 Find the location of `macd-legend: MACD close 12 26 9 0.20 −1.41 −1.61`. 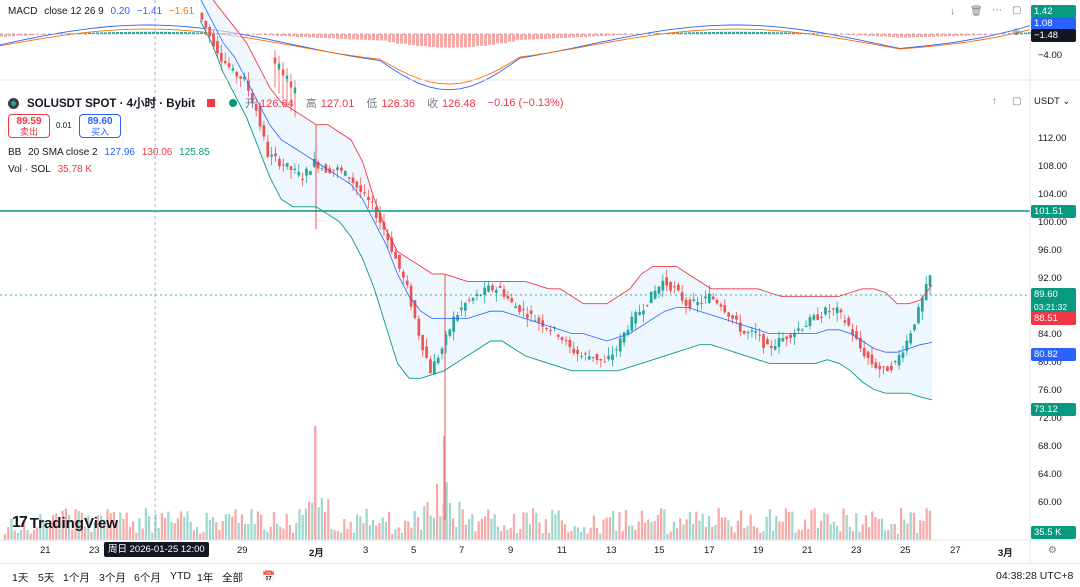

macd-legend: MACD close 12 26 9 0.20 −1.41 −1.61 is located at coordinates (103, 11).